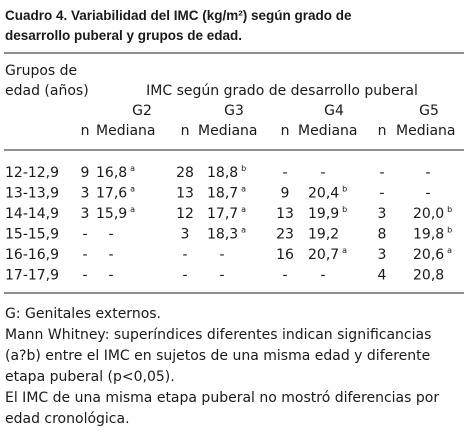  I want to click on note-line: etapa puberal (p<0,05)., so click(90, 377).